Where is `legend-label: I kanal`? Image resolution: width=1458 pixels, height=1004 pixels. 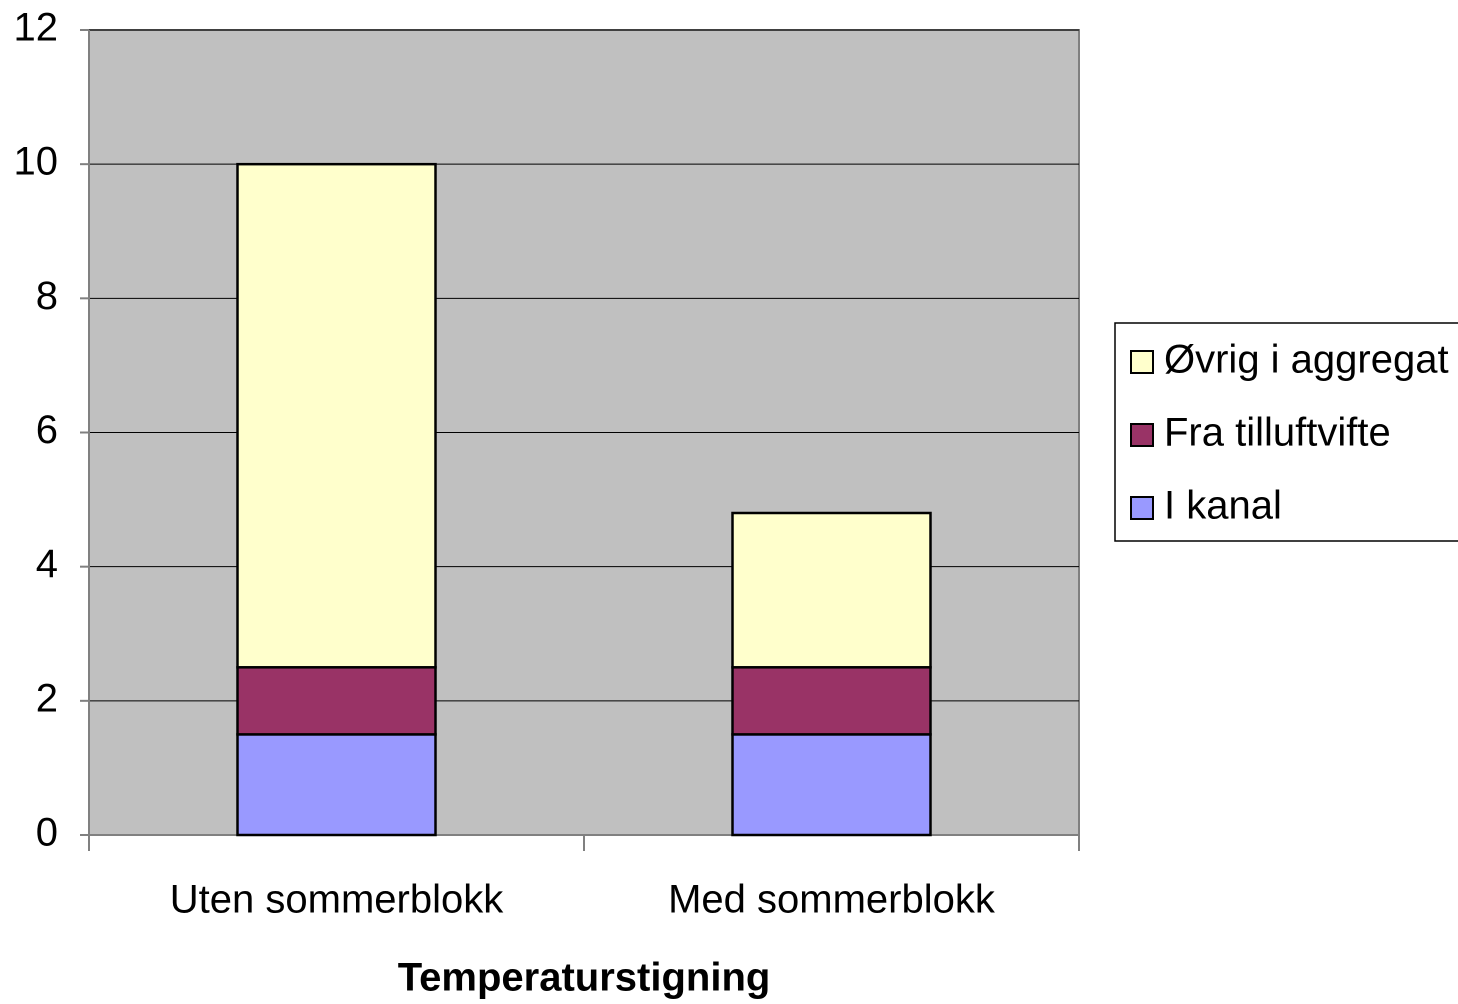
legend-label: I kanal is located at coordinates (1223, 506).